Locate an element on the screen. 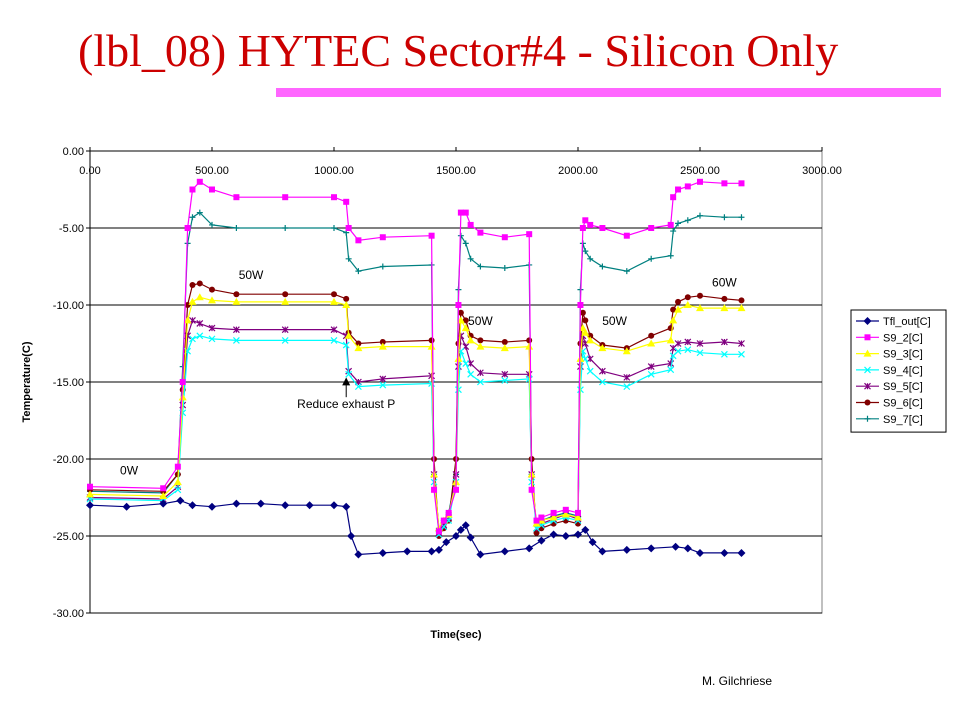  y-tick-label: 0.00 is located at coordinates (73, 152).